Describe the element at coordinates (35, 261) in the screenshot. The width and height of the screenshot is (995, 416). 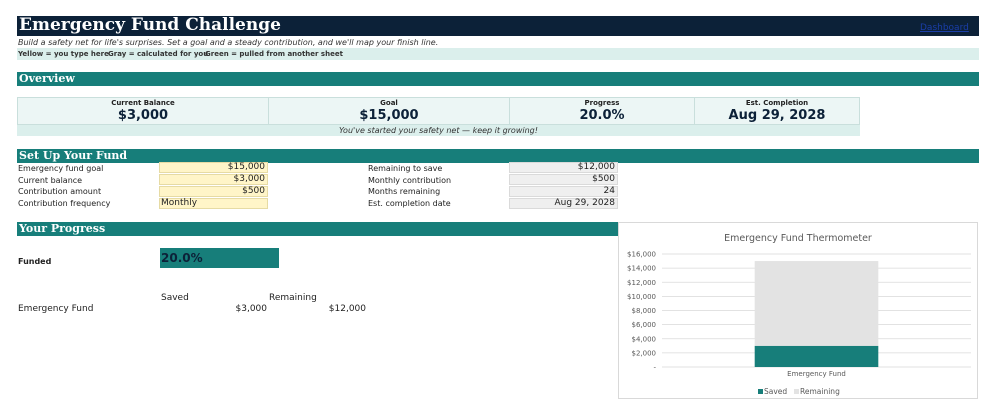
I see `funded-label: Funded` at that location.